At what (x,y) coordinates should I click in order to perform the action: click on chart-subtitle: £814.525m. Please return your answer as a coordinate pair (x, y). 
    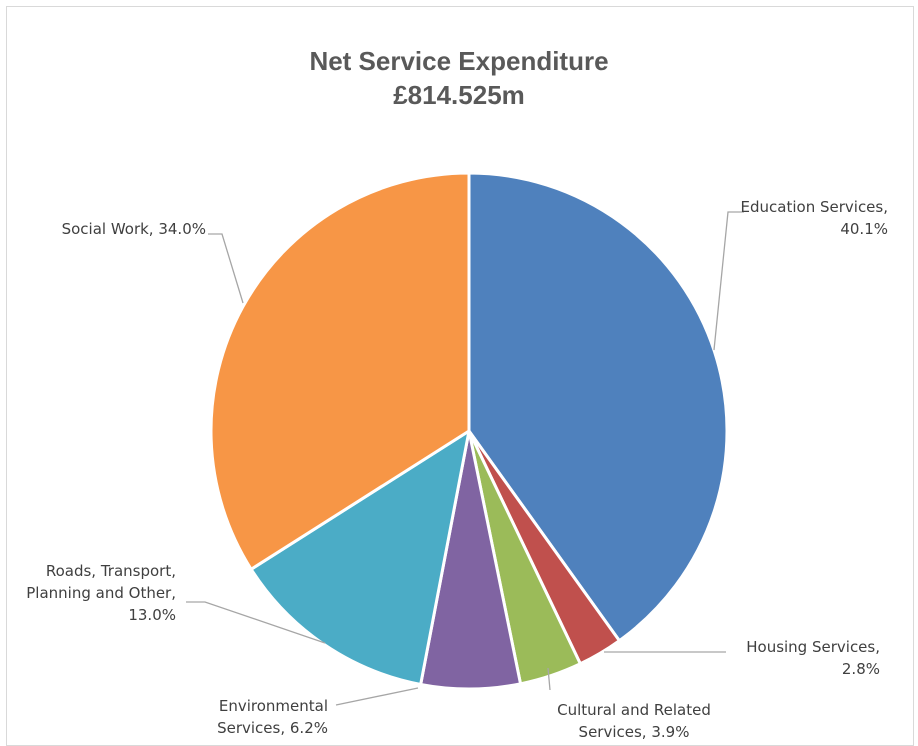
    Looking at the image, I should click on (459, 95).